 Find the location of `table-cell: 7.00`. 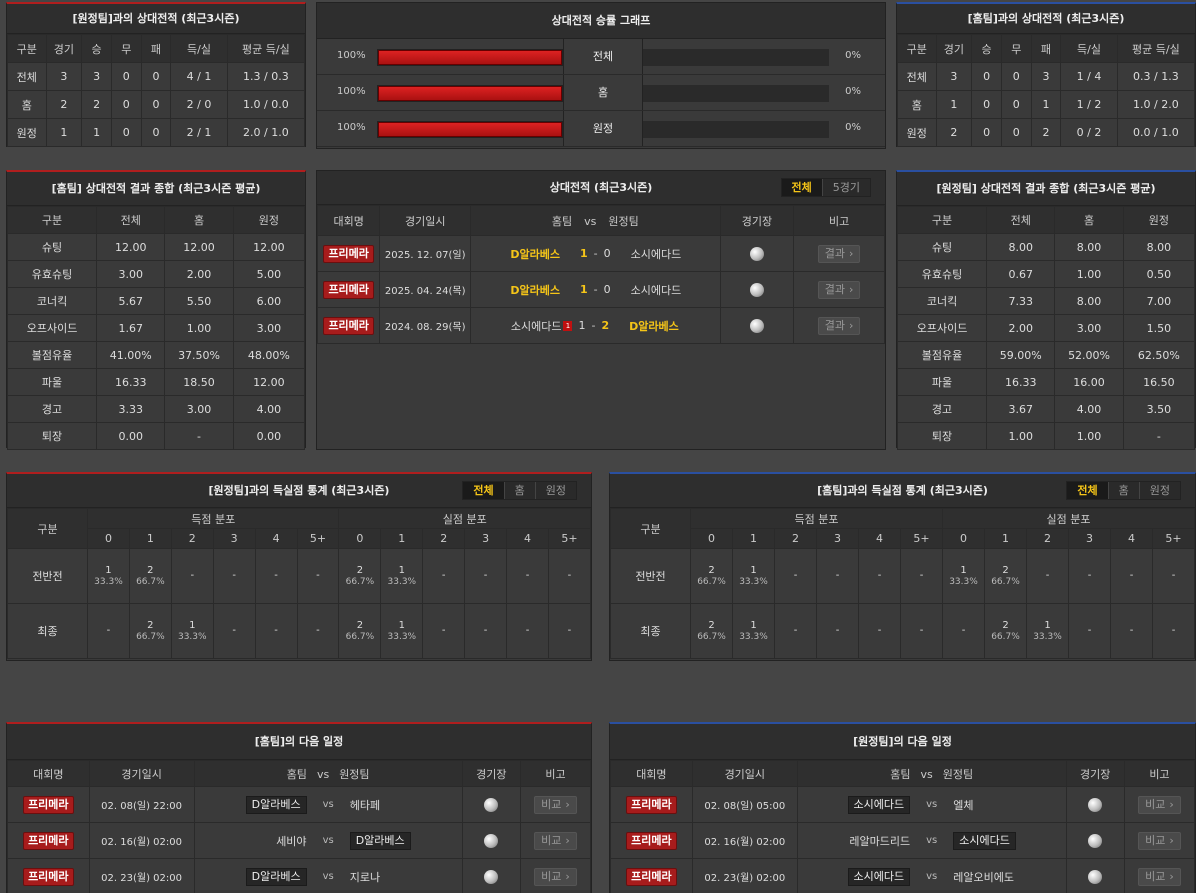

table-cell: 7.00 is located at coordinates (1159, 301).